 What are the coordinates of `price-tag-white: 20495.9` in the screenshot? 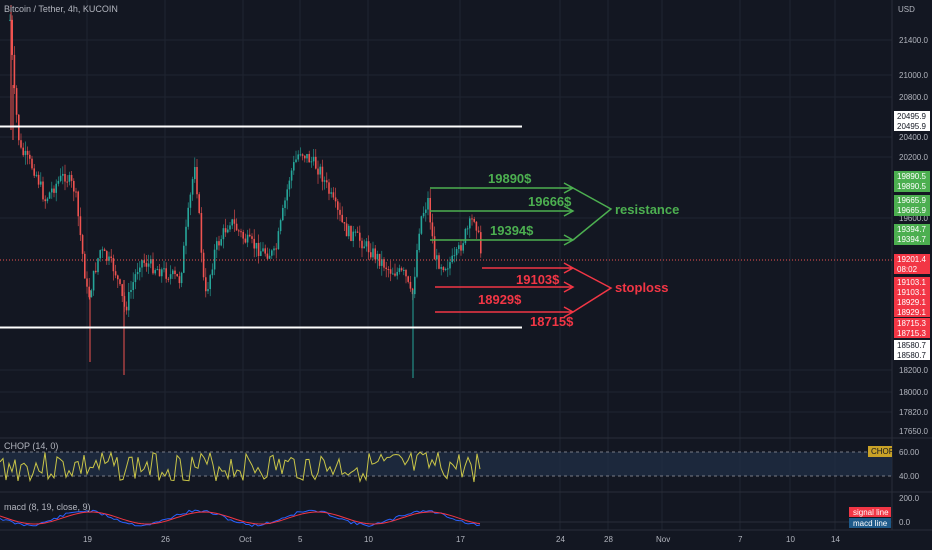 It's located at (911, 126).